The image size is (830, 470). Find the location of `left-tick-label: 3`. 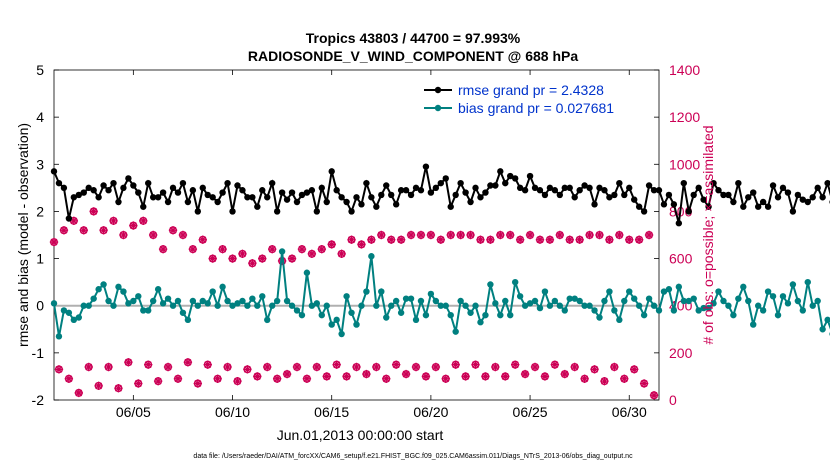

left-tick-label: 3 is located at coordinates (40, 164).